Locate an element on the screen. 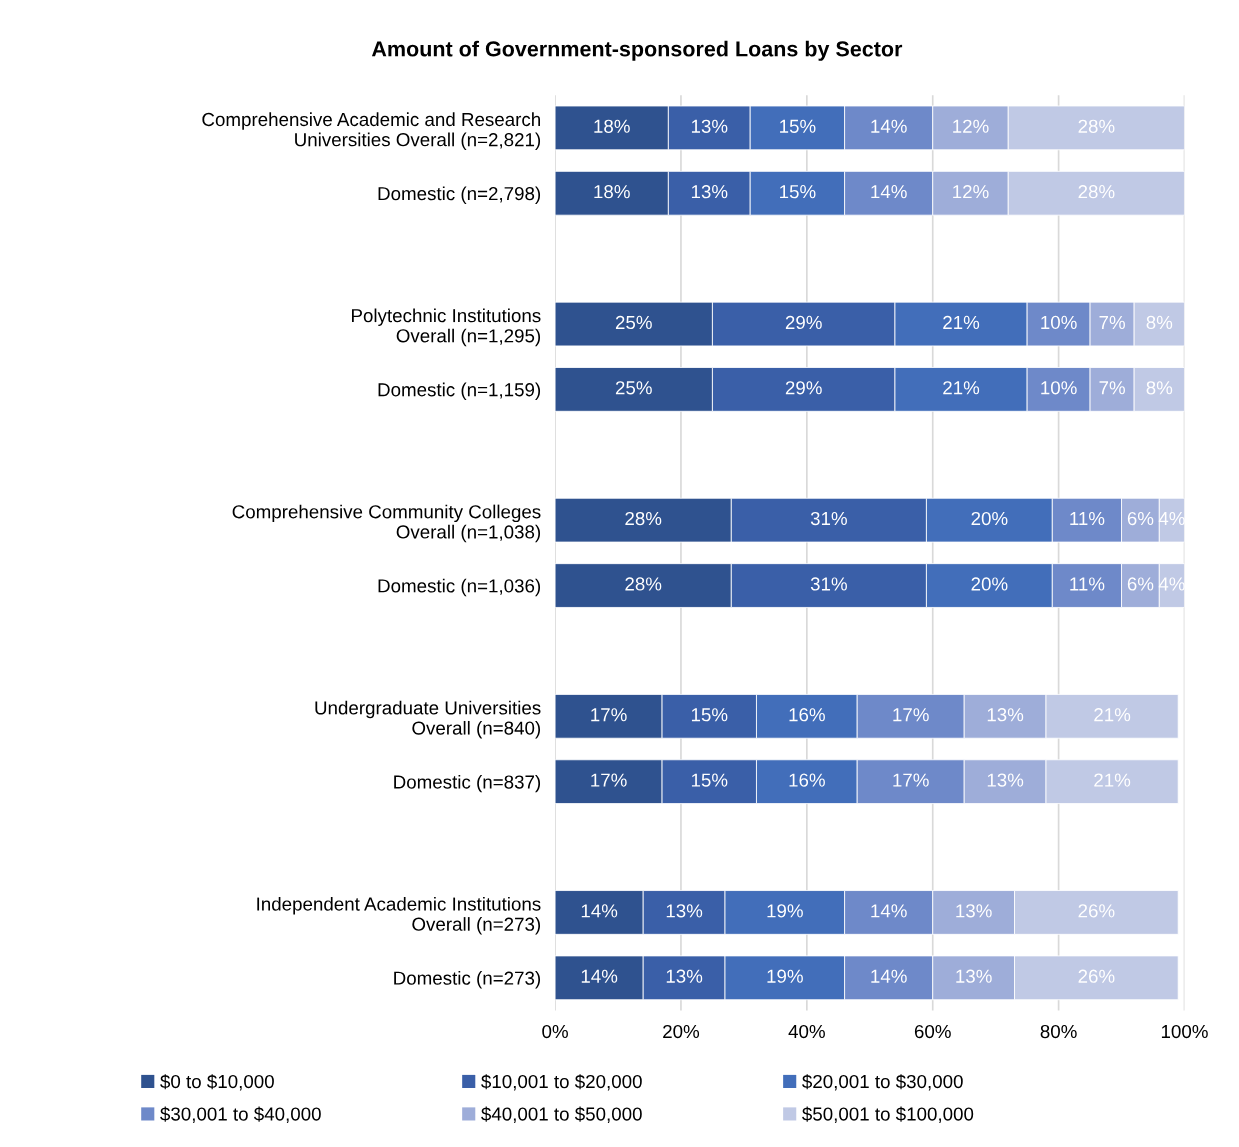  y-tick-label: Comprehensive Academic and Research Universities Overall (n=2,821) is located at coordinates (371, 131).